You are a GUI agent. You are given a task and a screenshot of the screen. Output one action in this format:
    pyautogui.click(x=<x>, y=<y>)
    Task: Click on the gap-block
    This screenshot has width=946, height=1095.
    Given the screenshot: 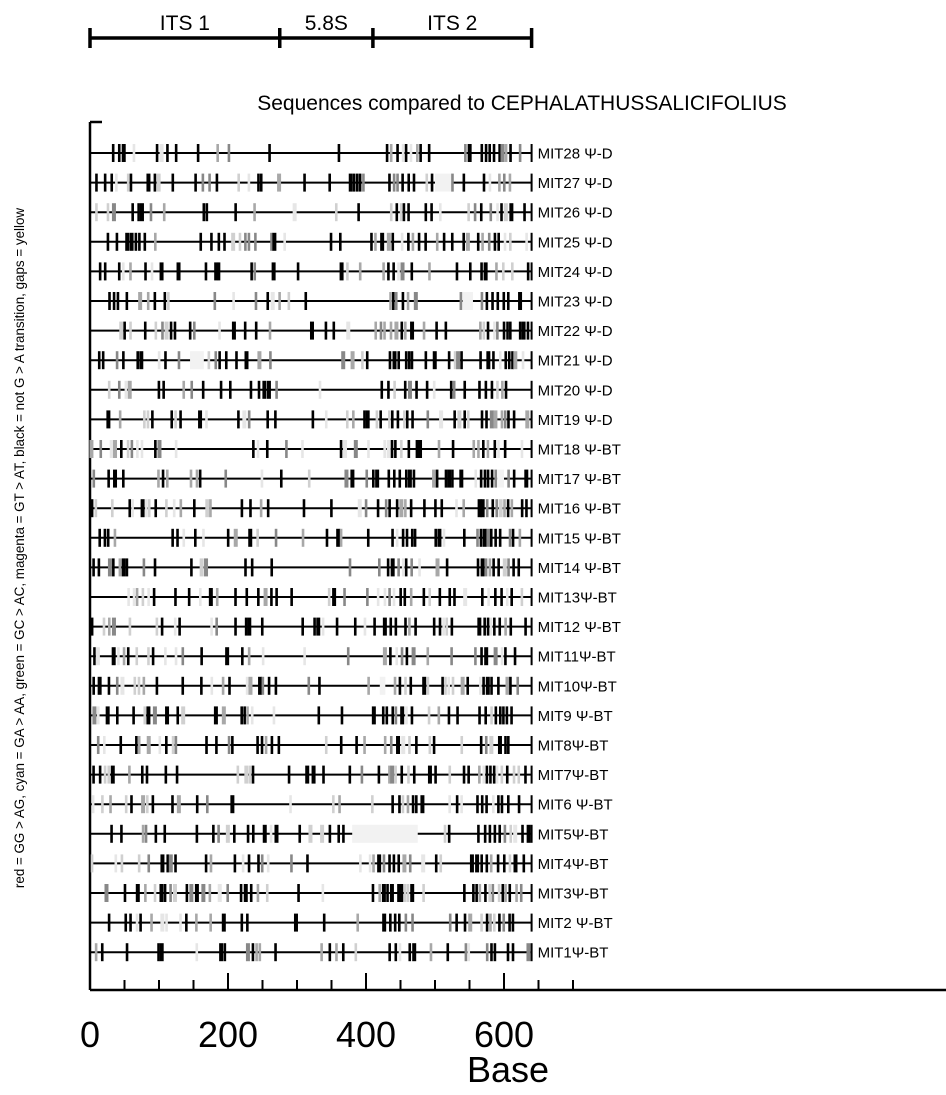 What is the action you would take?
    pyautogui.click(x=500, y=478)
    